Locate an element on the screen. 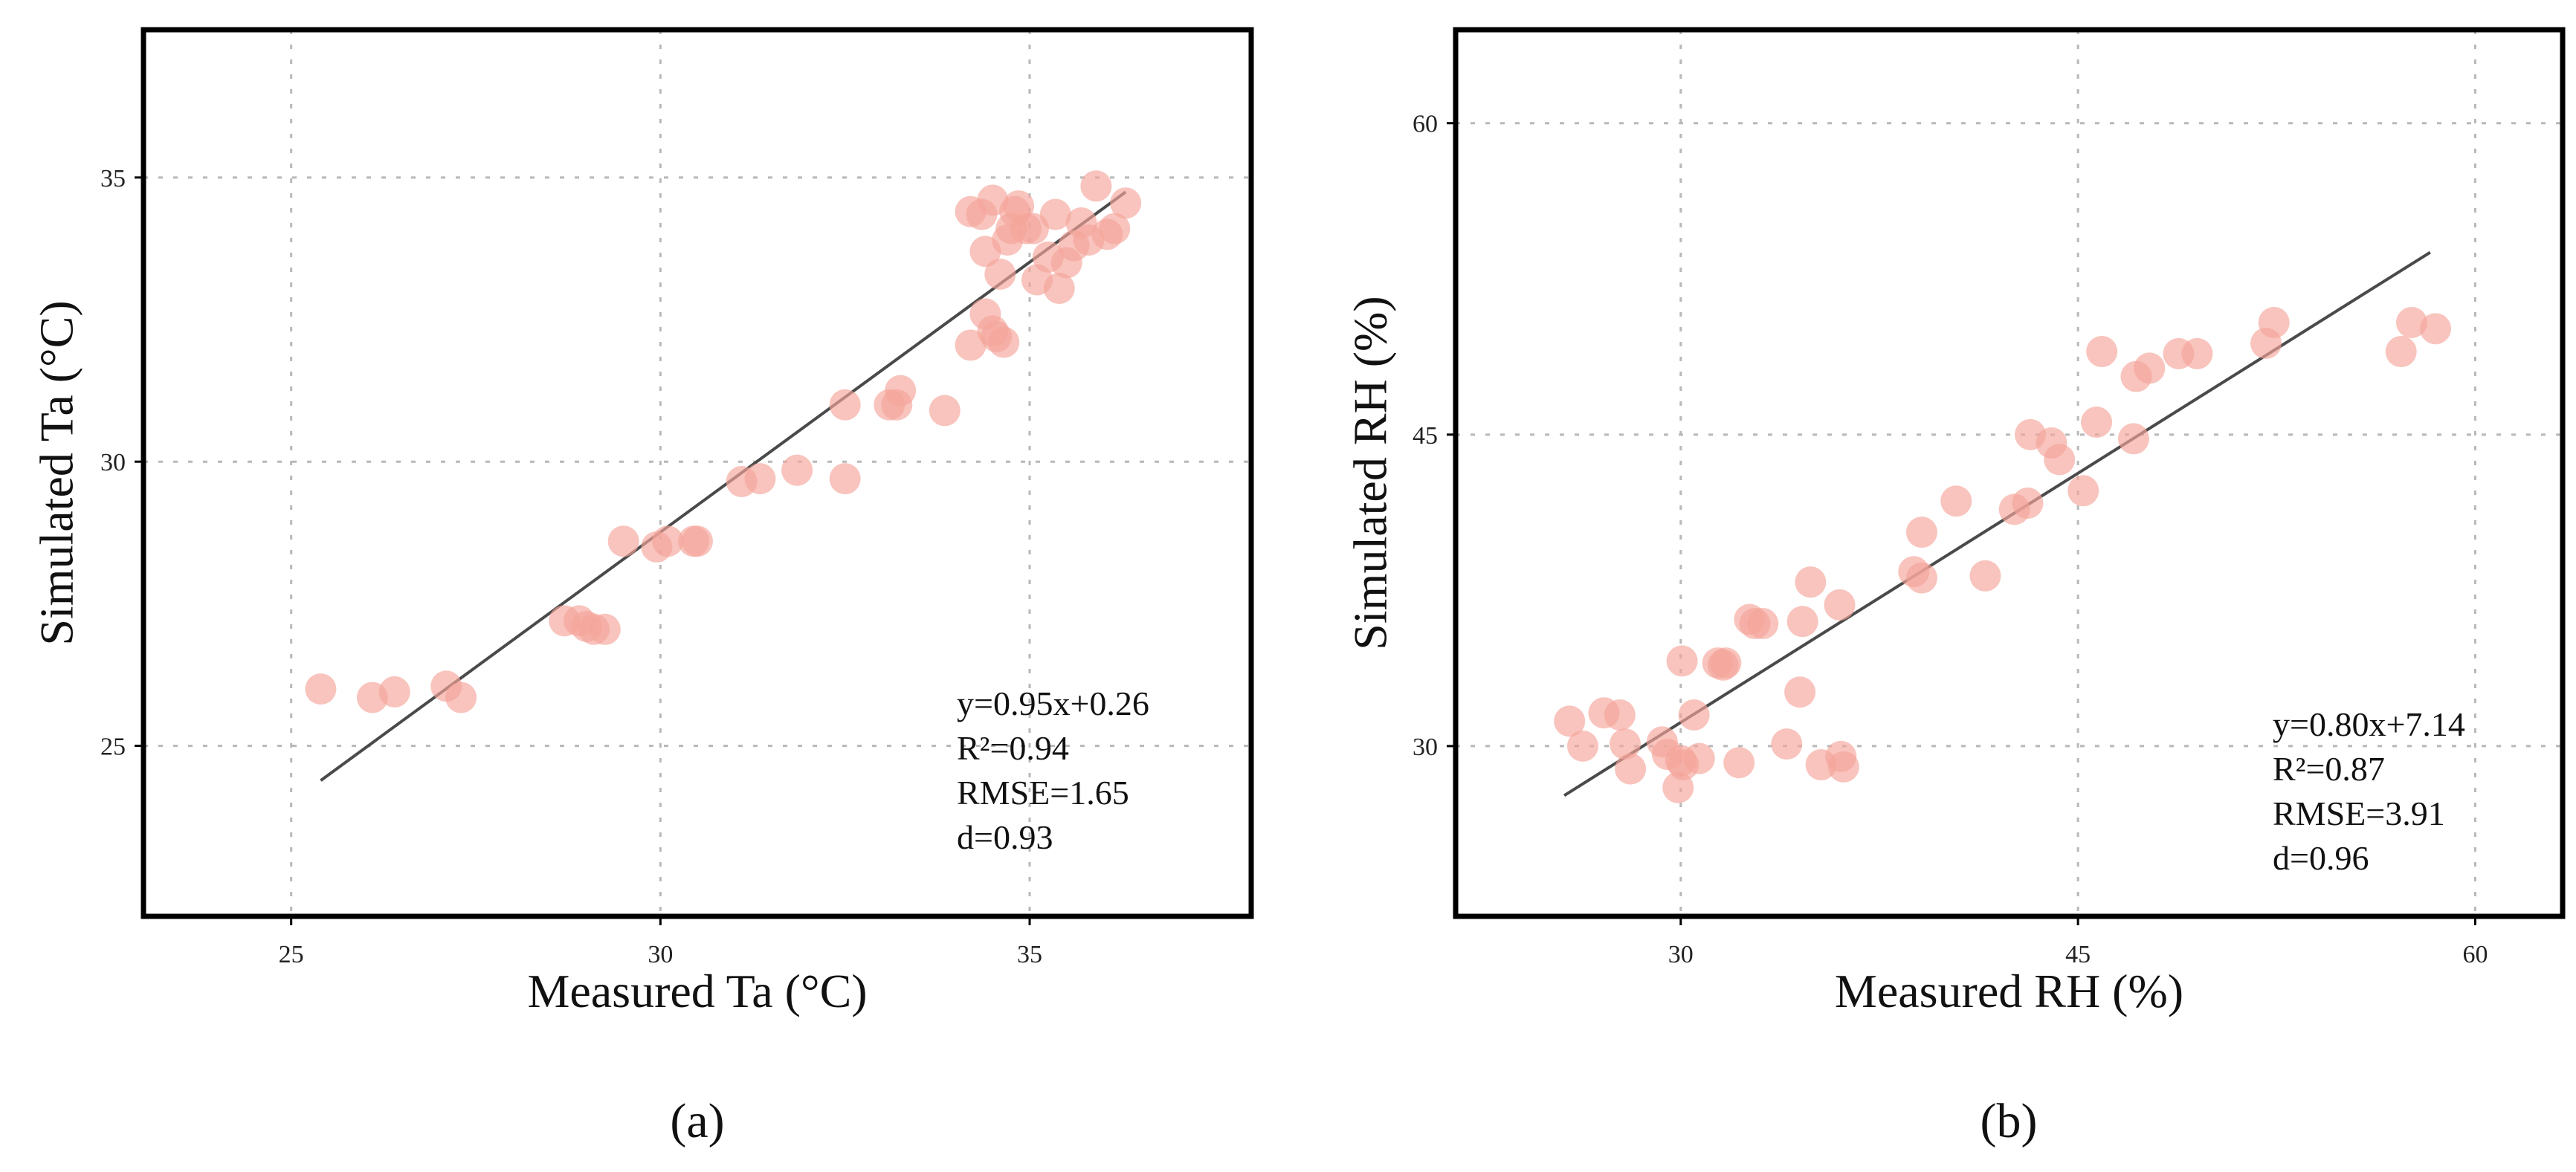  rmse: RMSE=1.65 is located at coordinates (1043, 793).